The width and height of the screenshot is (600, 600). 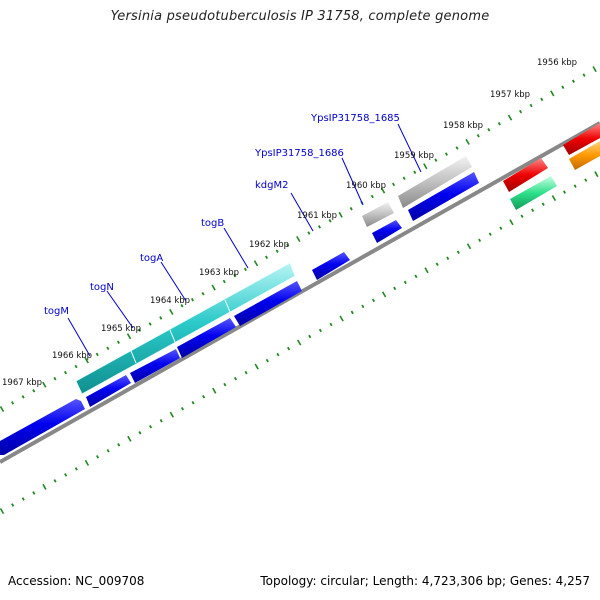 What do you see at coordinates (584, 155) in the screenshot?
I see `orange-feature` at bounding box center [584, 155].